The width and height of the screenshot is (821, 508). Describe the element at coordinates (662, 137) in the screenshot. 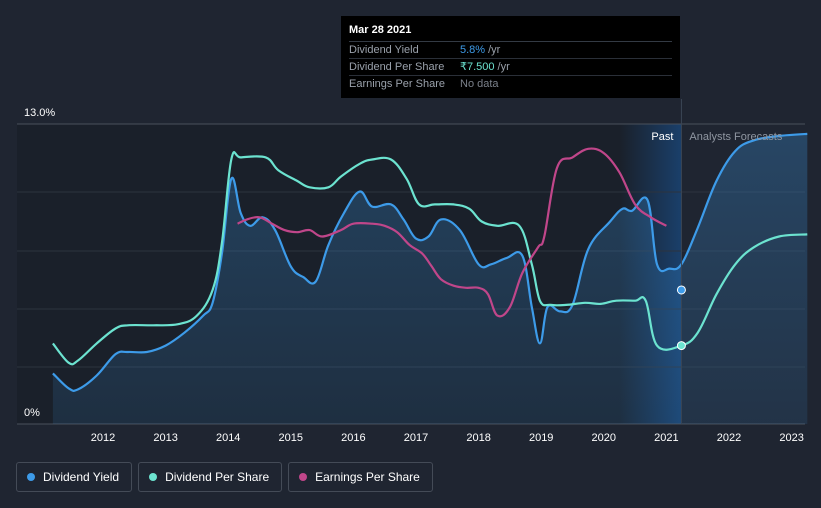

I see `past-label: Past` at that location.